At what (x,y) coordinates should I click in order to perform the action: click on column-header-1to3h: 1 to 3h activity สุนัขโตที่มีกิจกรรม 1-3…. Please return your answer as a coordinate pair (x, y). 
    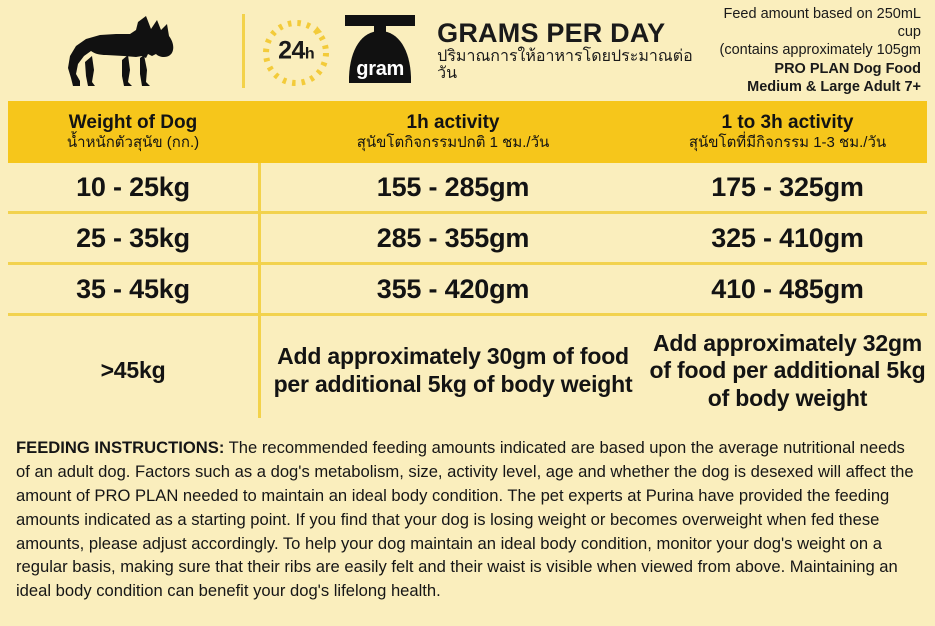
    Looking at the image, I should click on (787, 131).